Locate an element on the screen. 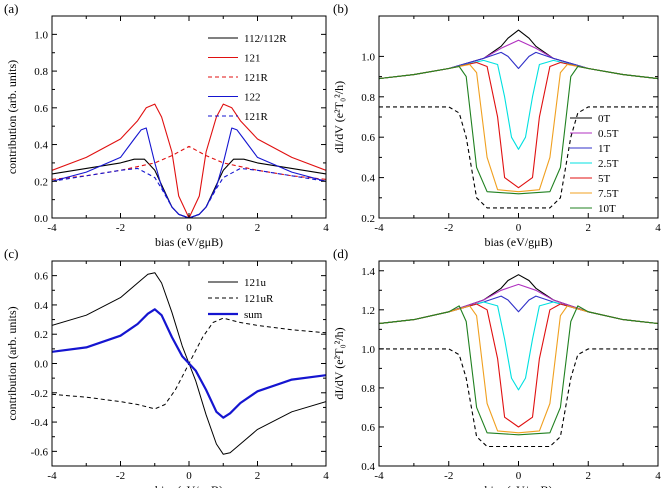 Image resolution: width=664 pixels, height=488 pixels. y-tick-label: 1.4 is located at coordinates (368, 272).